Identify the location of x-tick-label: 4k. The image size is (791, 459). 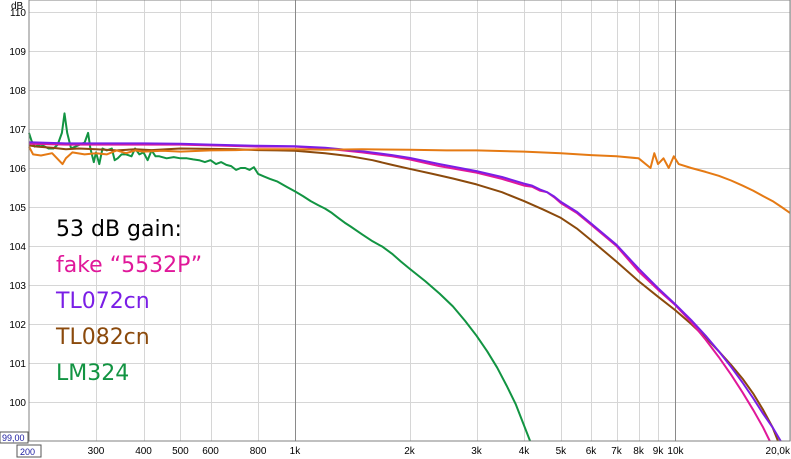
(525, 451).